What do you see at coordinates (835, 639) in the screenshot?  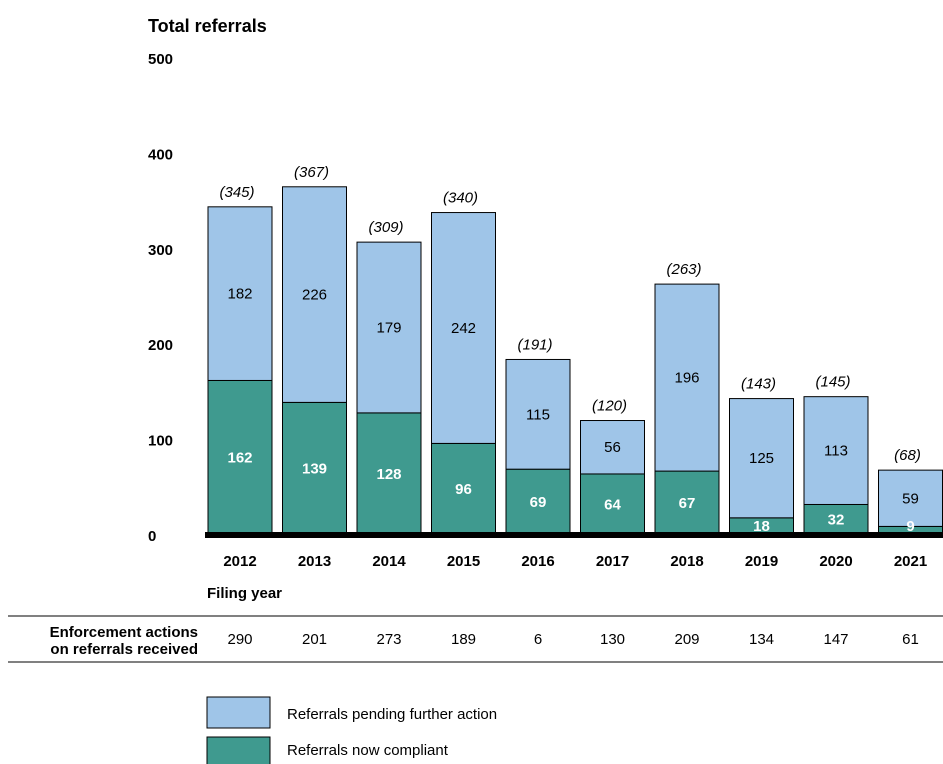 I see `enforcement-value: 147` at bounding box center [835, 639].